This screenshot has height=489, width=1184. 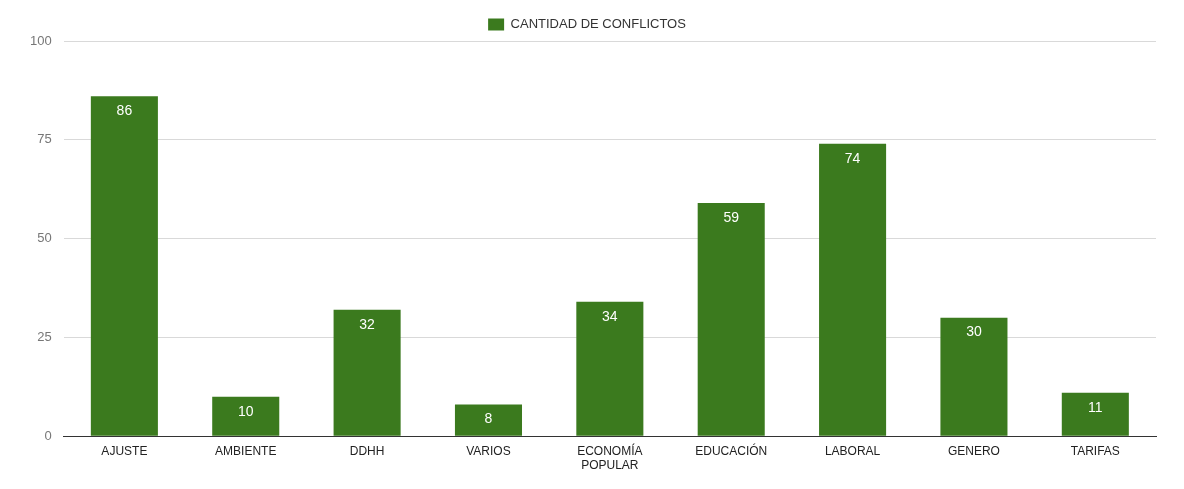 What do you see at coordinates (852, 157) in the screenshot?
I see `data-label: 74` at bounding box center [852, 157].